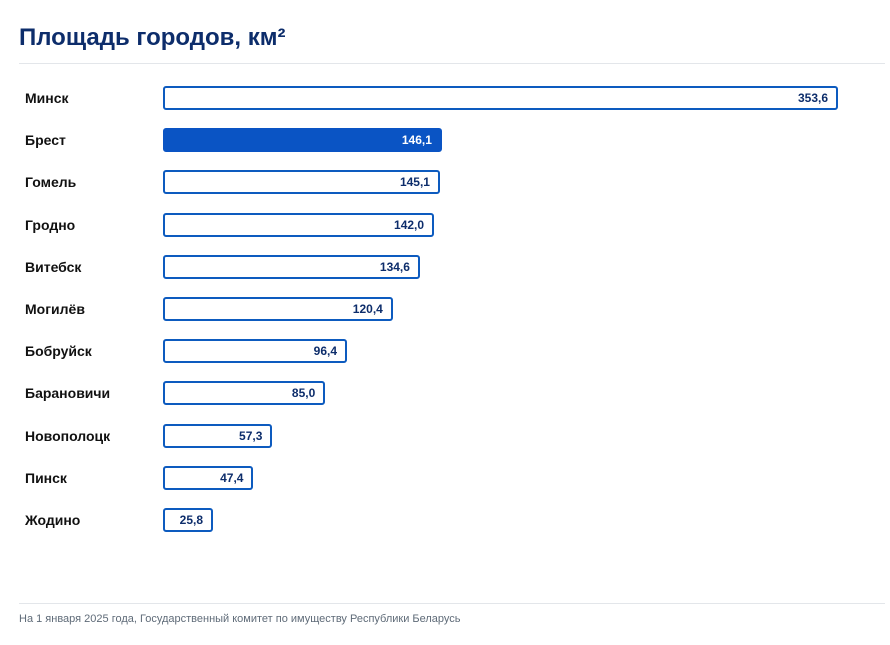 The image size is (890, 645). What do you see at coordinates (394, 266) in the screenshot?
I see `data-label: 134,6` at bounding box center [394, 266].